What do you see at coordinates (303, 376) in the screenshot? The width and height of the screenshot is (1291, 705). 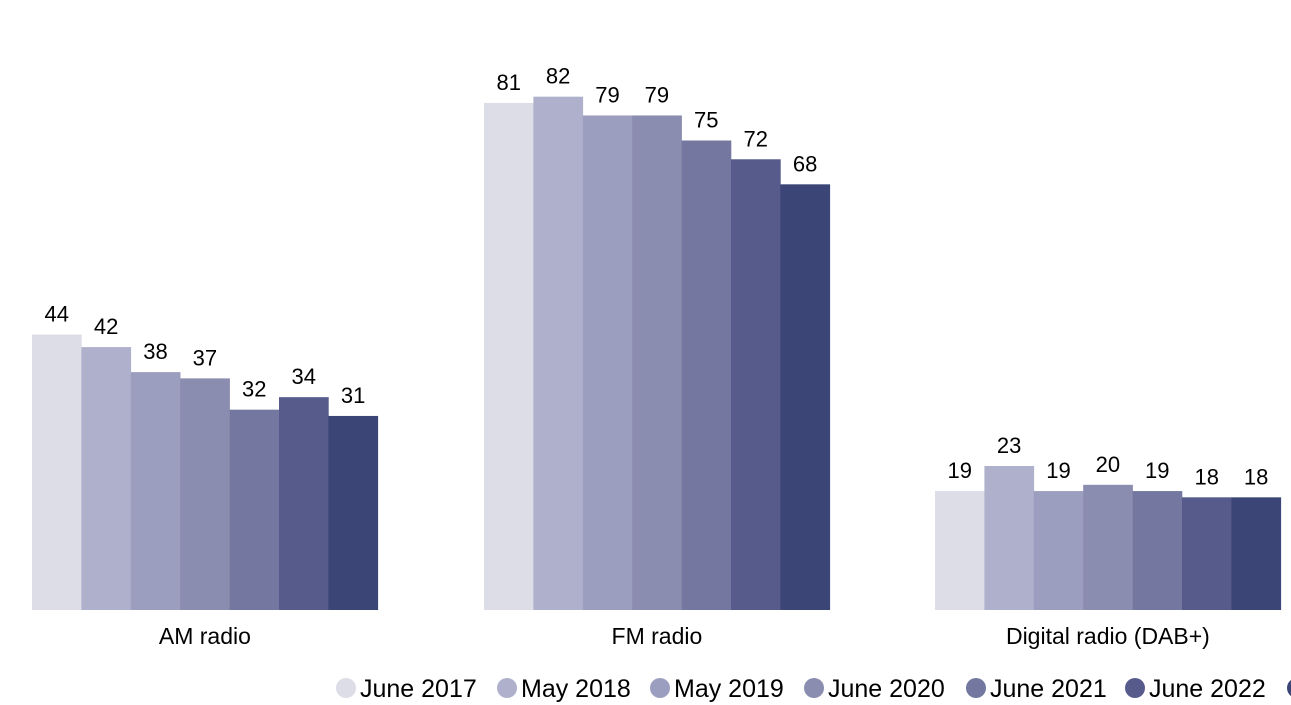 I see `data-label-0-5: 34` at bounding box center [303, 376].